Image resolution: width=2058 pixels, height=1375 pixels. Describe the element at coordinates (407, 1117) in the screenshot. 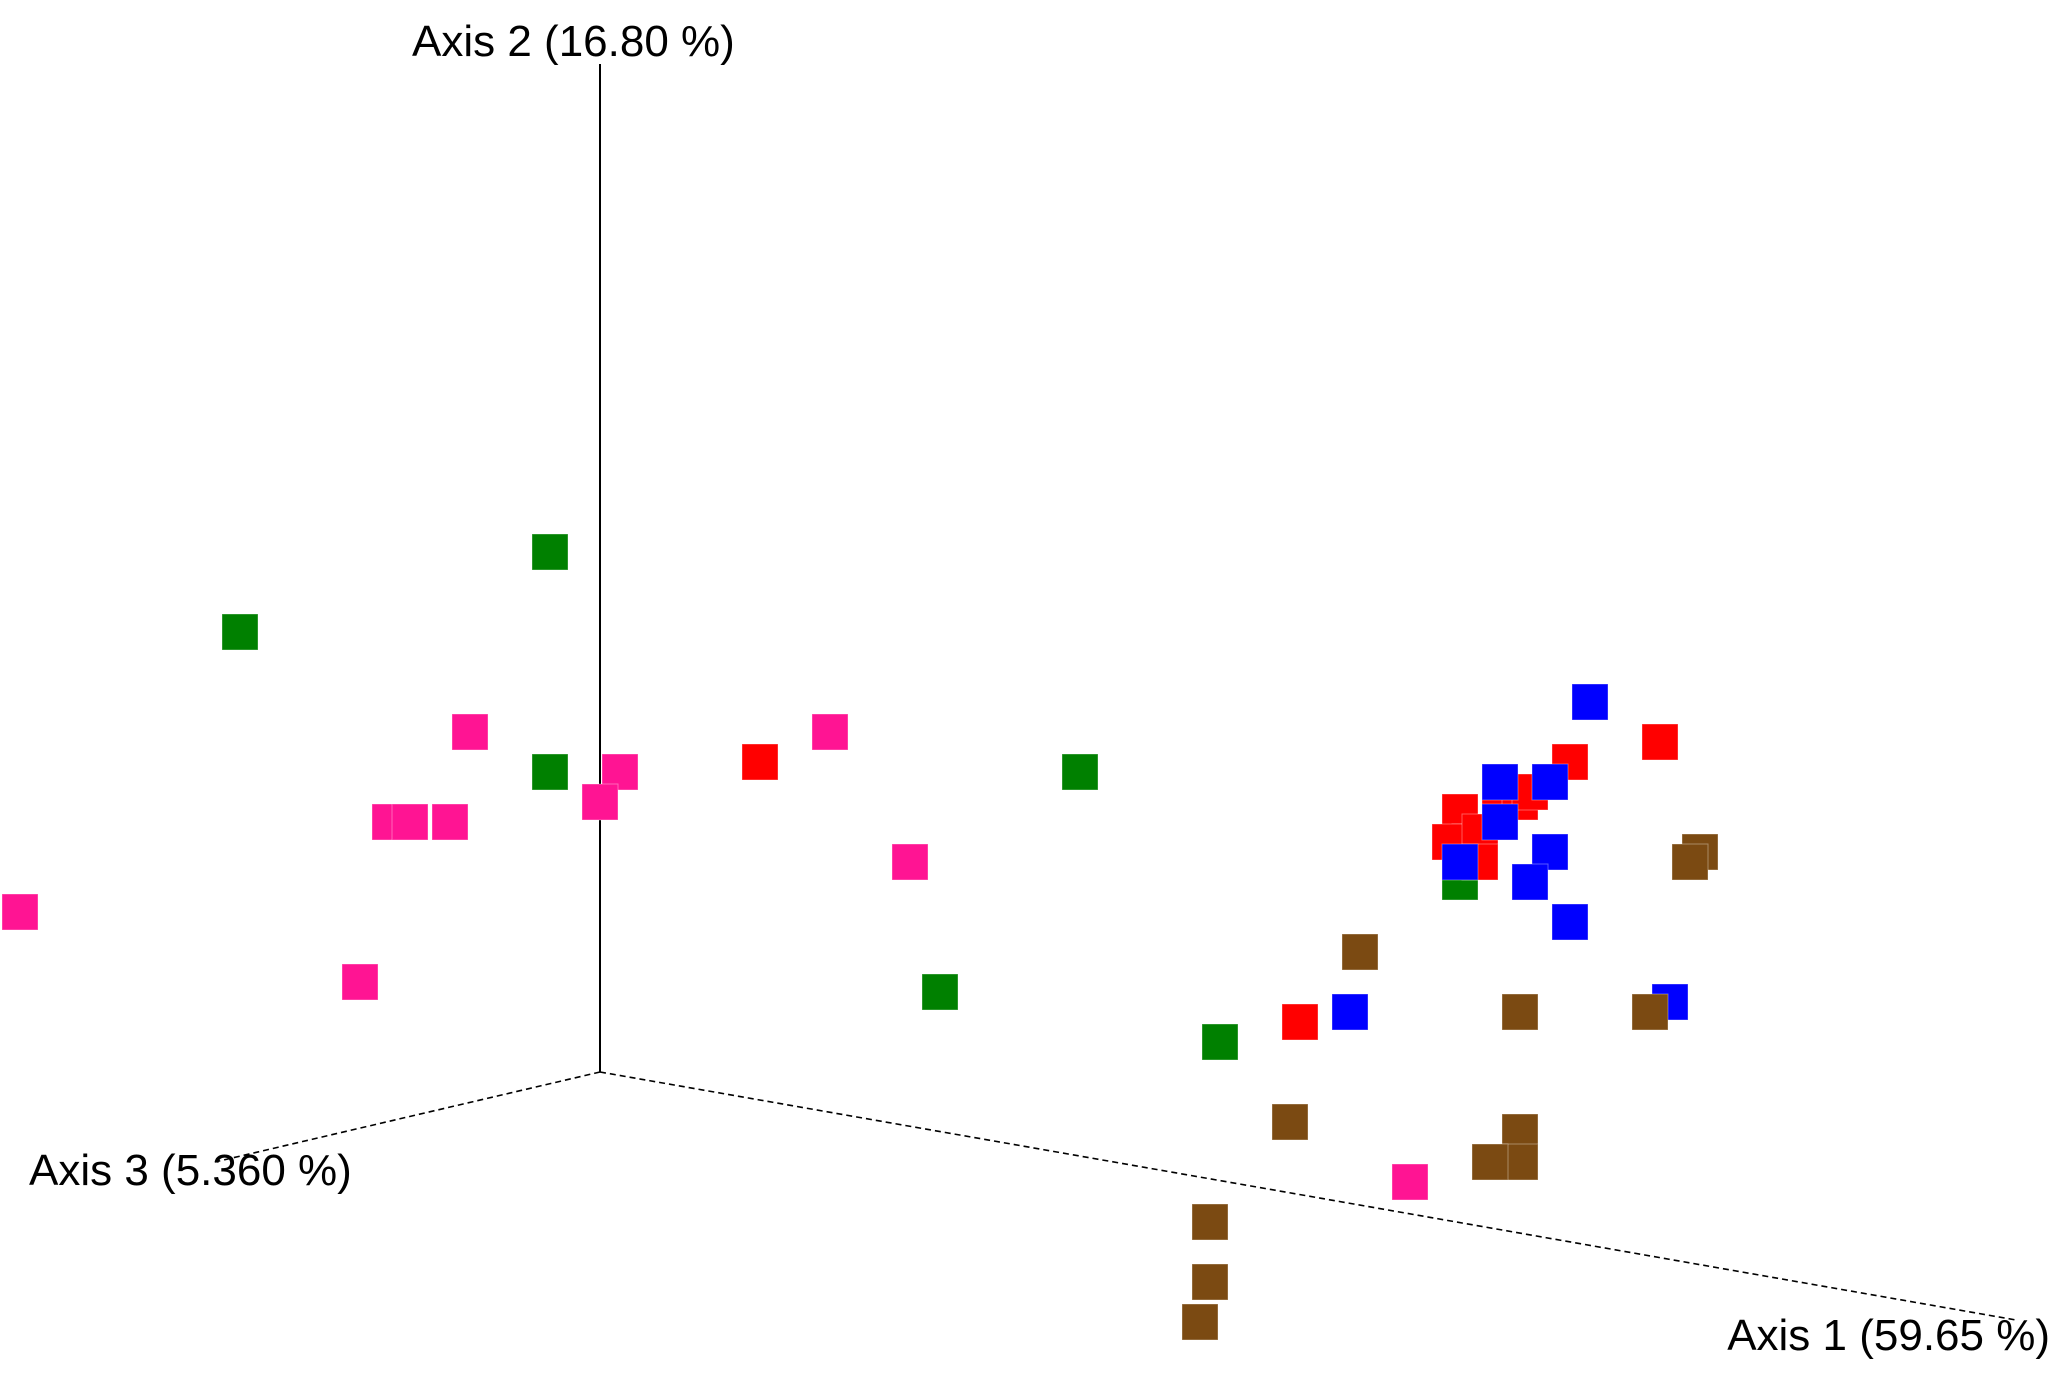

I see `axis-3-line` at that location.